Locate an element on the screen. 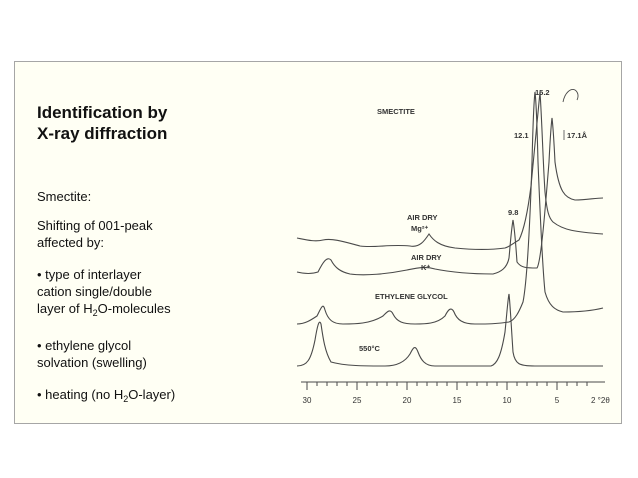 This screenshot has height=478, width=638. figure-label-smectite: SMECTITE is located at coordinates (396, 111).